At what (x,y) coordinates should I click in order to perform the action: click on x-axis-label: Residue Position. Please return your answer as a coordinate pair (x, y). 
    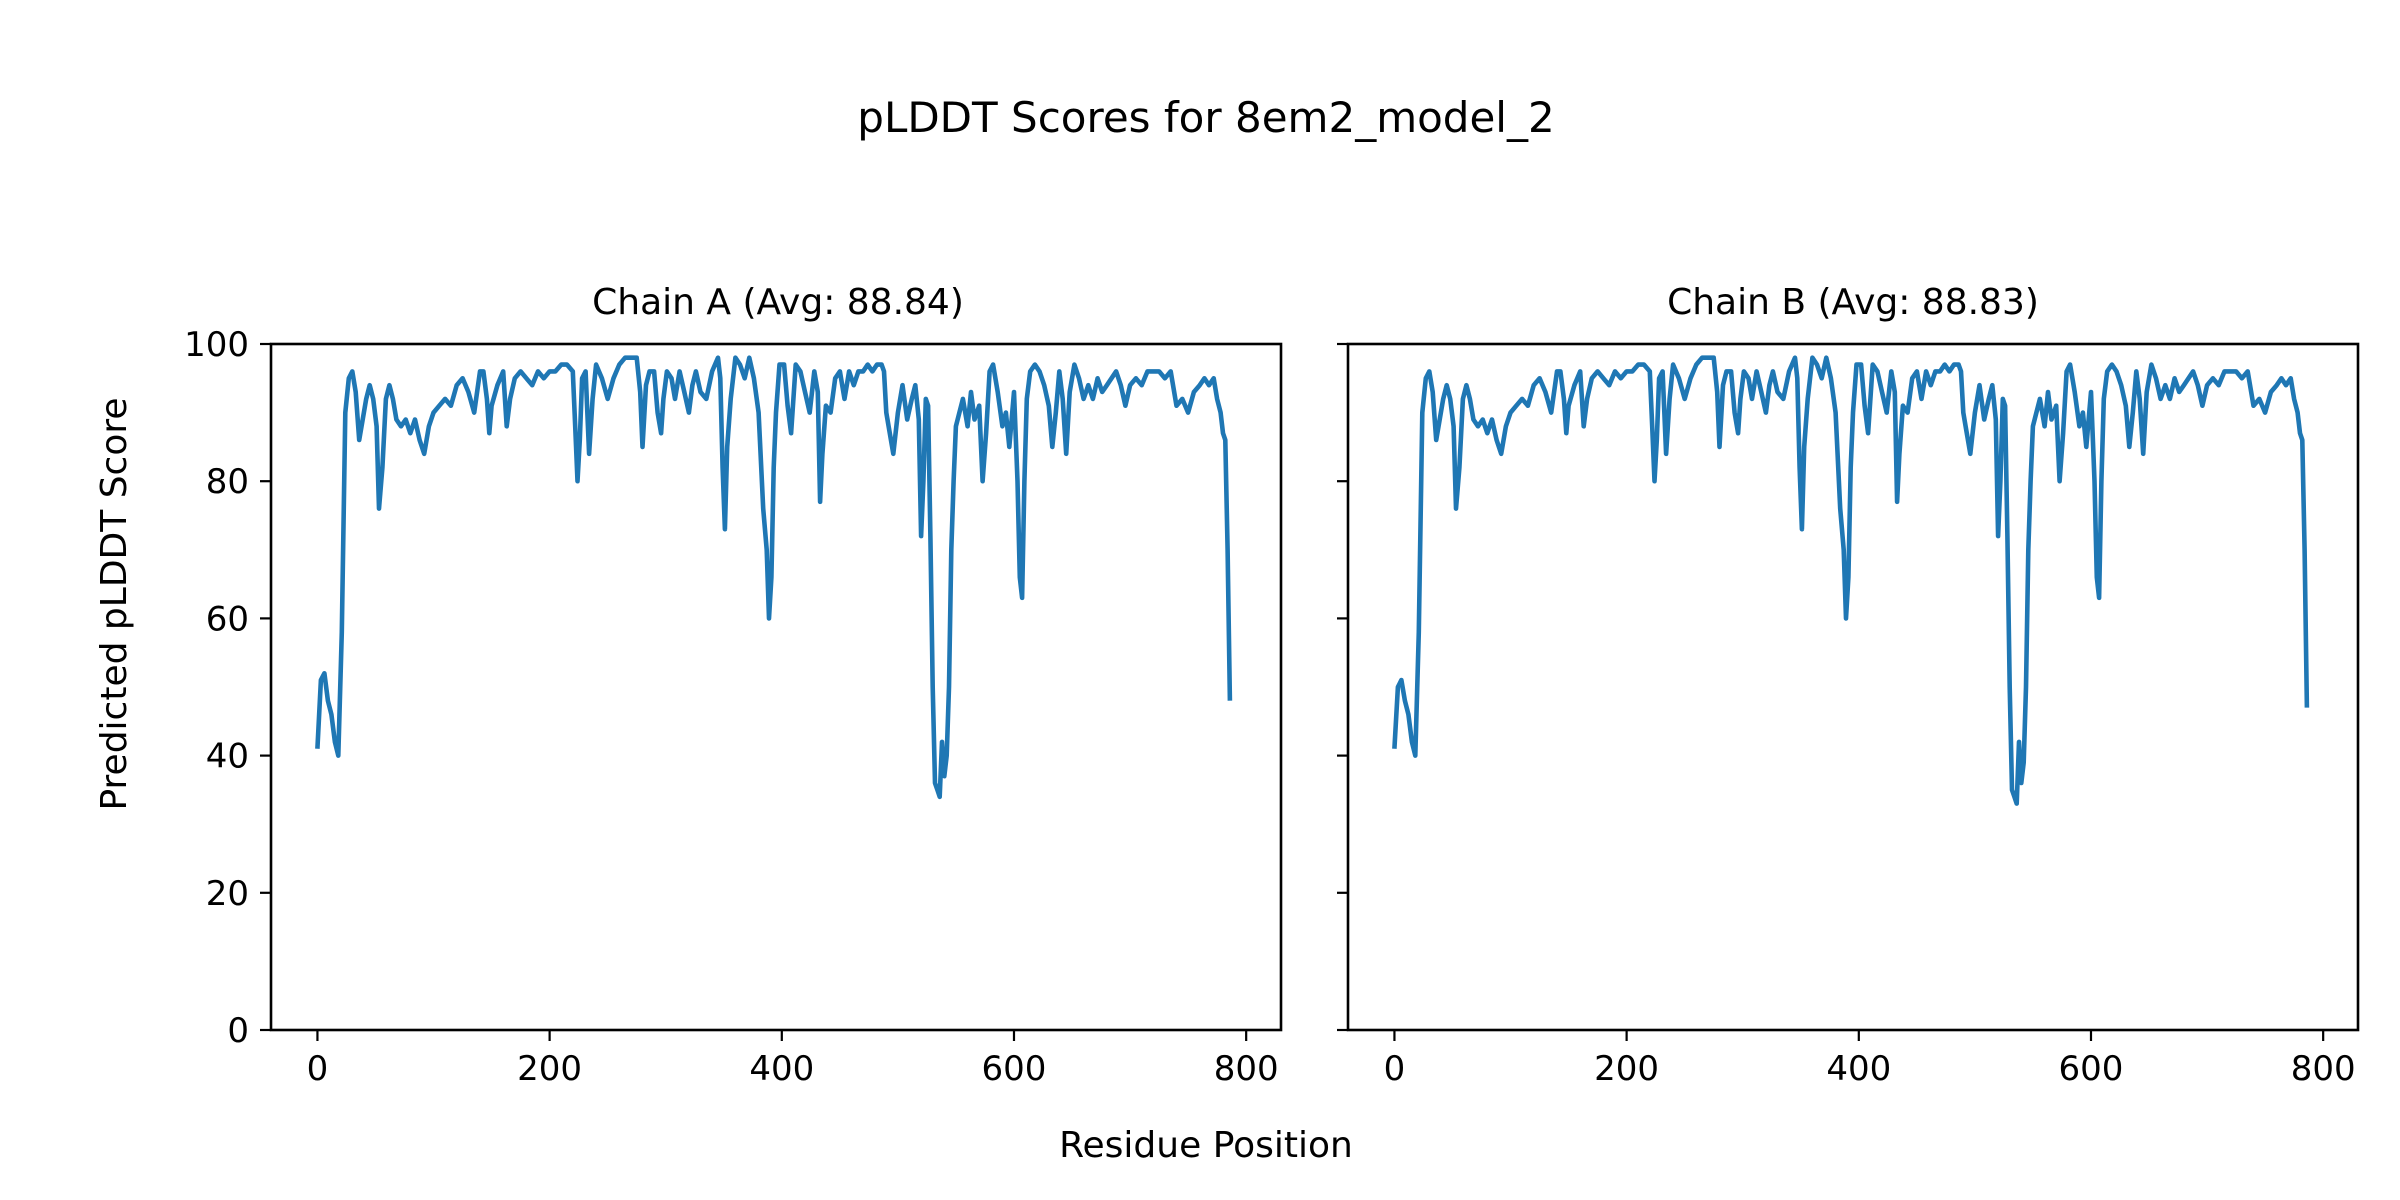
    Looking at the image, I should click on (1206, 1145).